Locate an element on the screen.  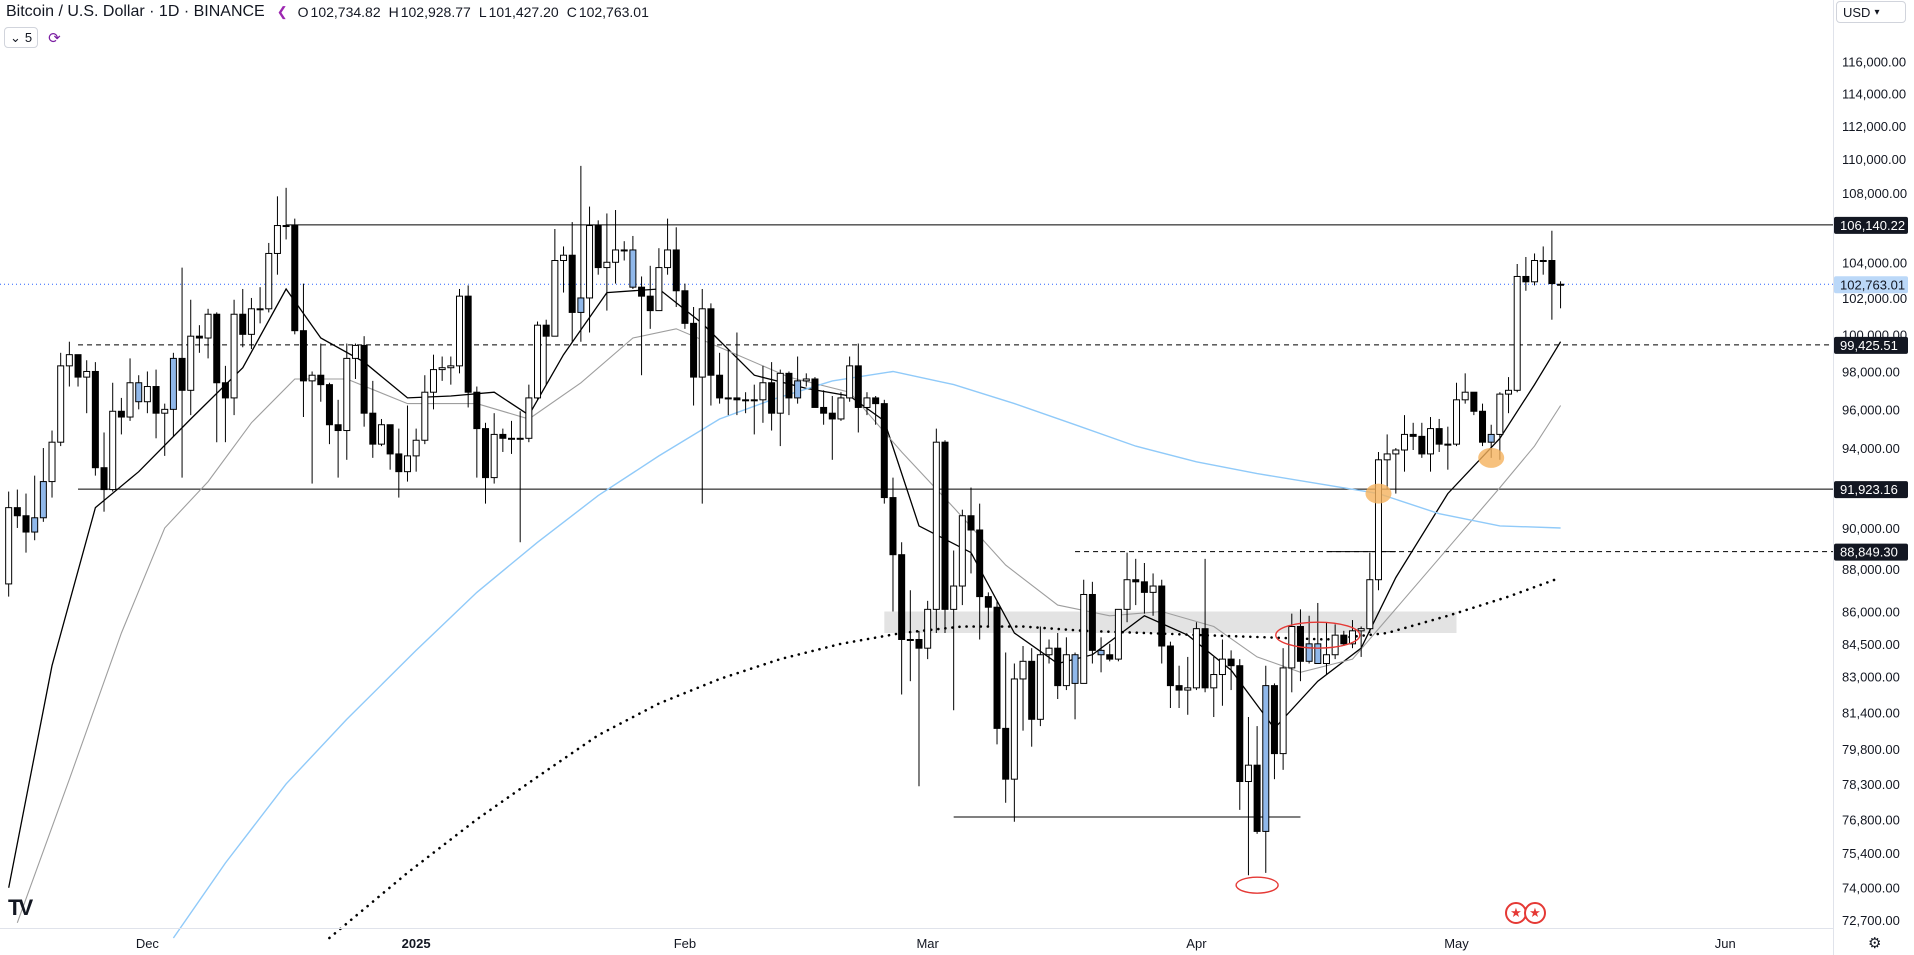
currency-select: USD ▾ is located at coordinates (1871, 12).